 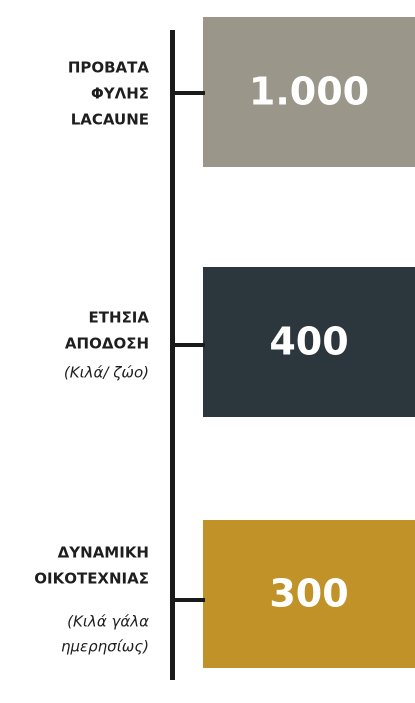 What do you see at coordinates (105, 647) in the screenshot?
I see `note: ημερησίως)` at bounding box center [105, 647].